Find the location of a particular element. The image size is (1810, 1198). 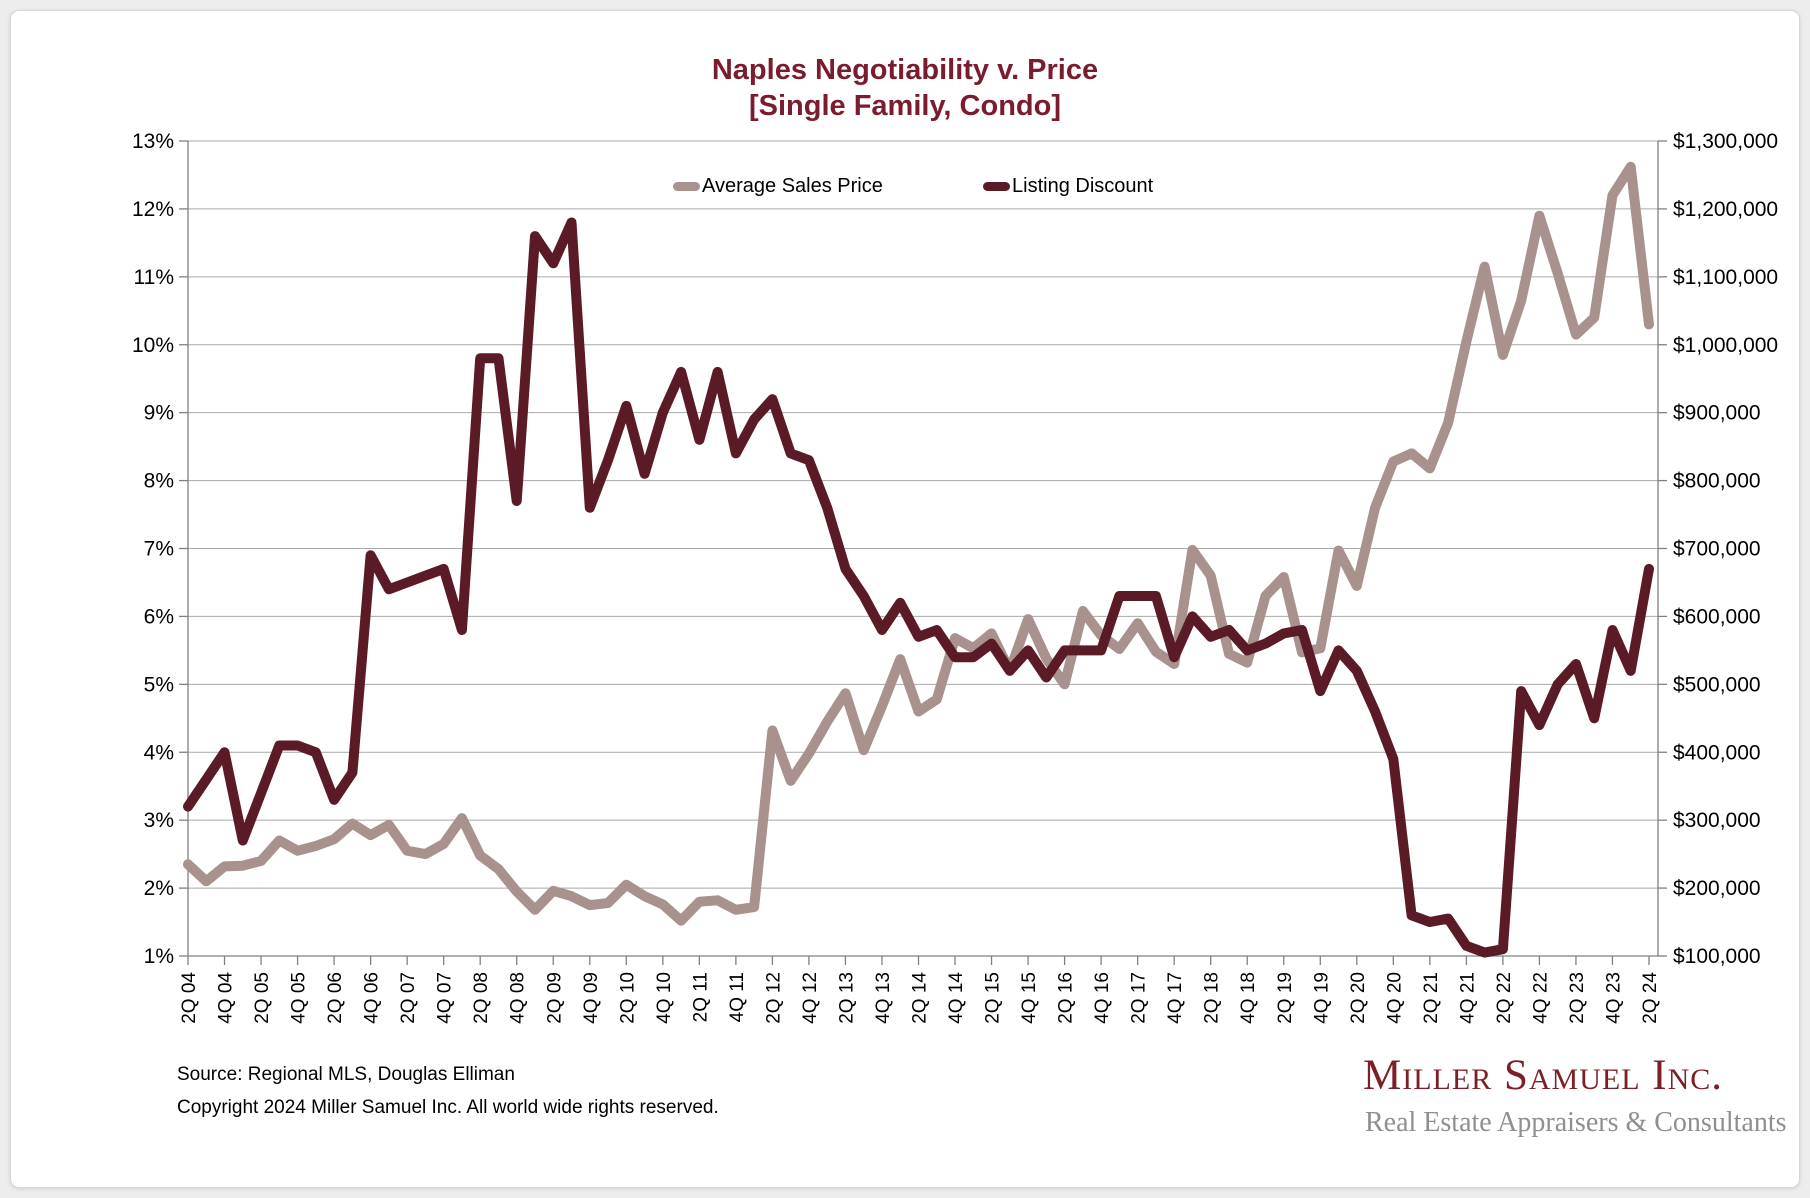

x-axis-tick-label: 4Q 15 is located at coordinates (1029, 998).